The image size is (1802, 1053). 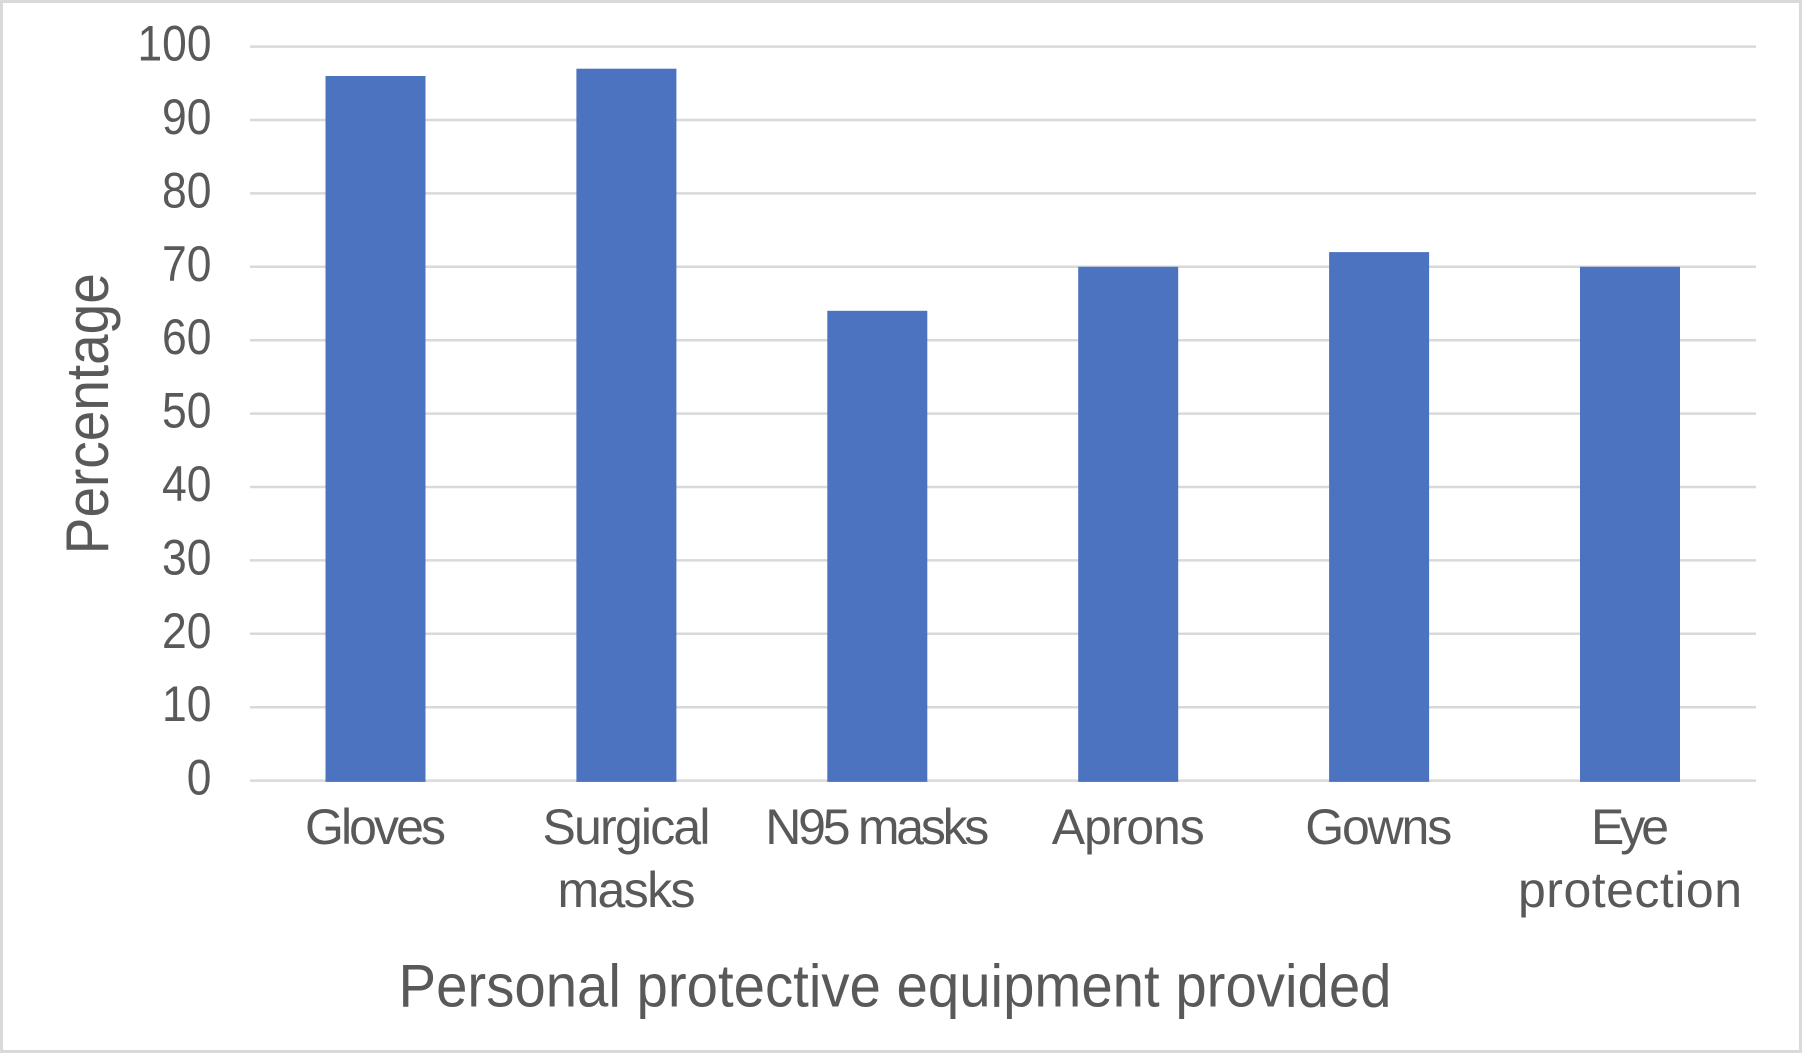 What do you see at coordinates (1630, 890) in the screenshot?
I see `svg-text: protection` at bounding box center [1630, 890].